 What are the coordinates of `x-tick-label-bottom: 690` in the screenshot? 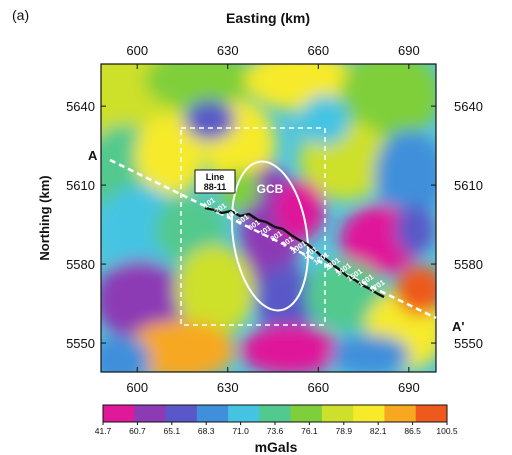 It's located at (409, 387).